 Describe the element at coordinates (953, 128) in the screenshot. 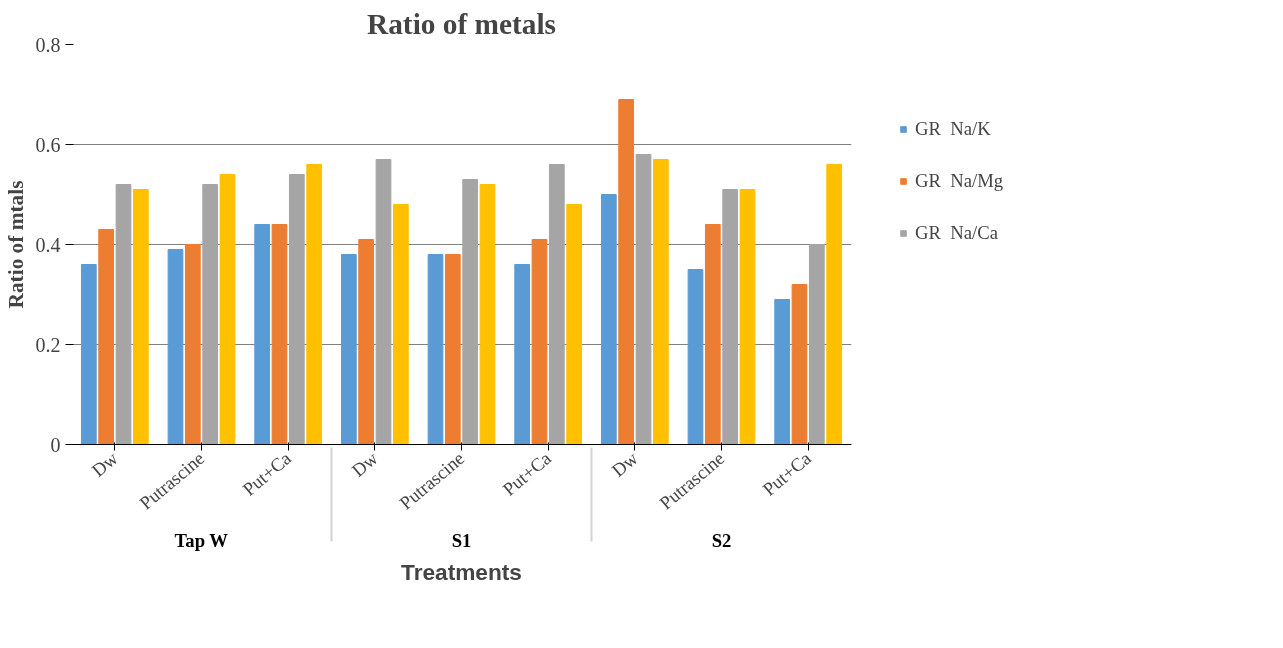

I see `legend-label: GR Na/K` at that location.